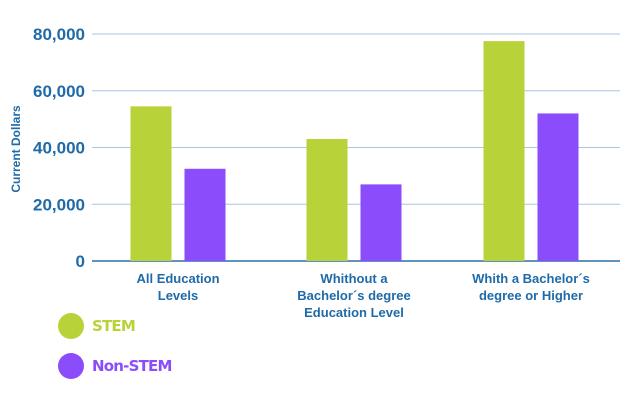 The height and width of the screenshot is (408, 629). What do you see at coordinates (178, 295) in the screenshot?
I see `x-category-label: Levels` at bounding box center [178, 295].